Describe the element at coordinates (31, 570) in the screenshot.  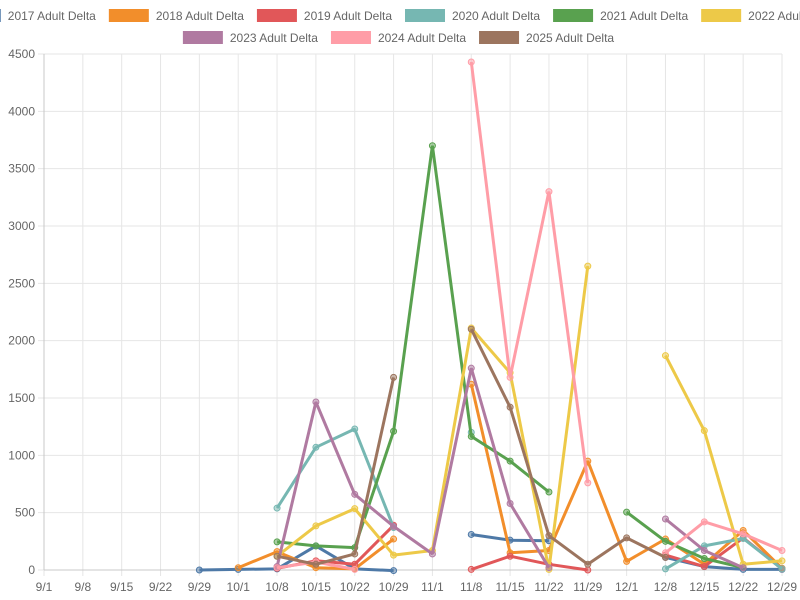
I see `y-tick-label: 0` at that location.